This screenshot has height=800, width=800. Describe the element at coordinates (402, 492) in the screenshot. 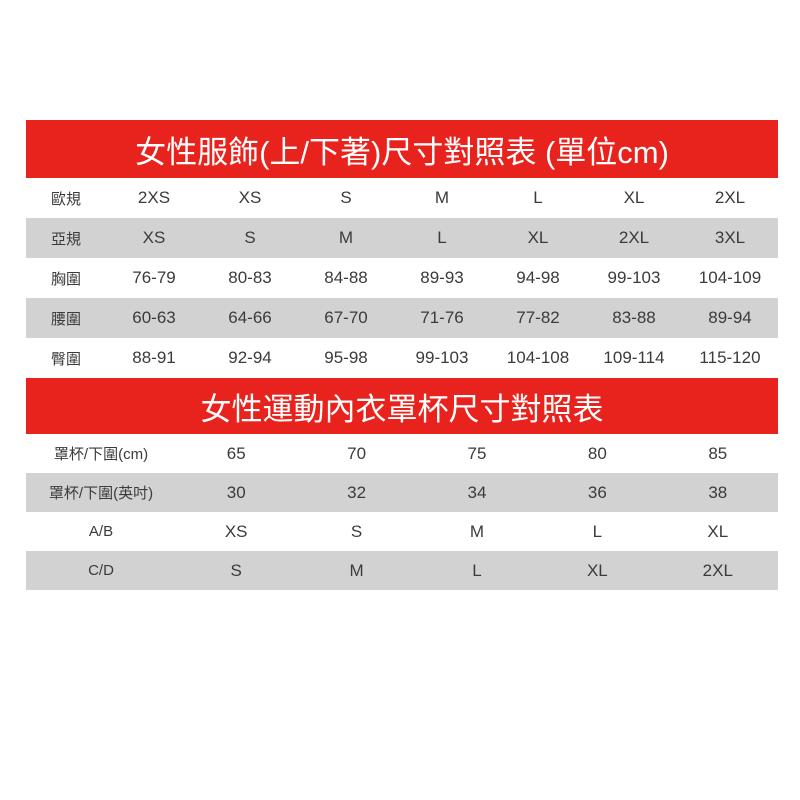

I see `table-row: 罩杯/下圍(英吋) 30 32 34 36 38` at that location.